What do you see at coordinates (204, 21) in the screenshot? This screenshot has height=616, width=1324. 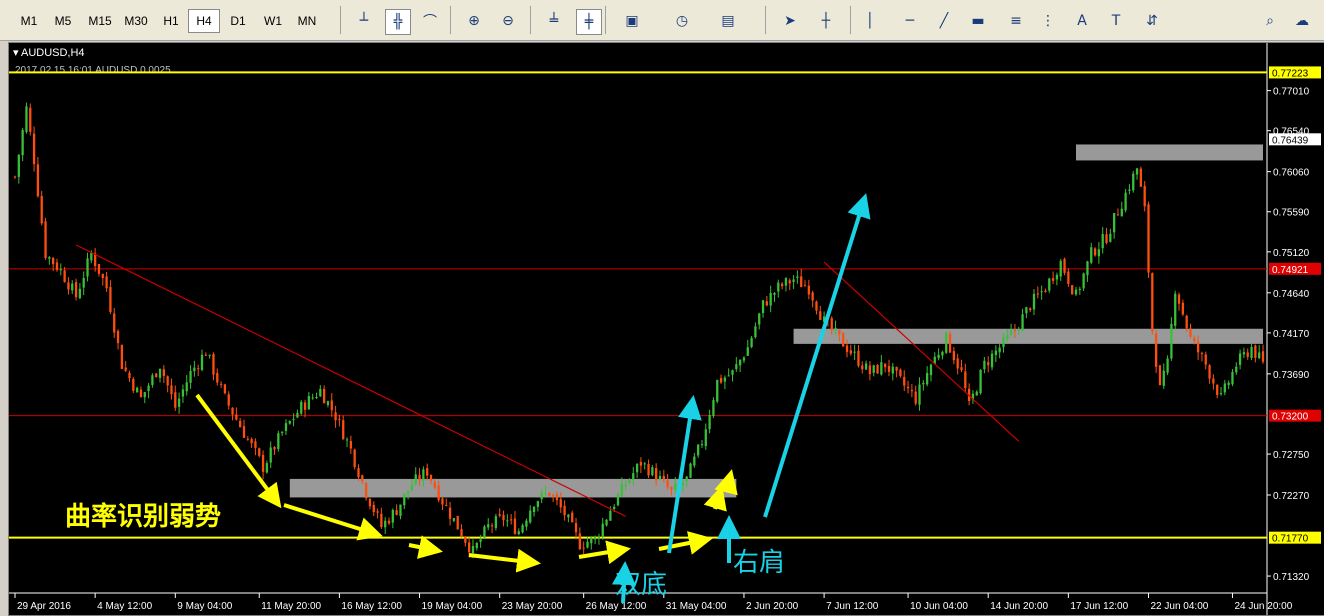 I see `timeframe-h4-button: H4` at bounding box center [204, 21].